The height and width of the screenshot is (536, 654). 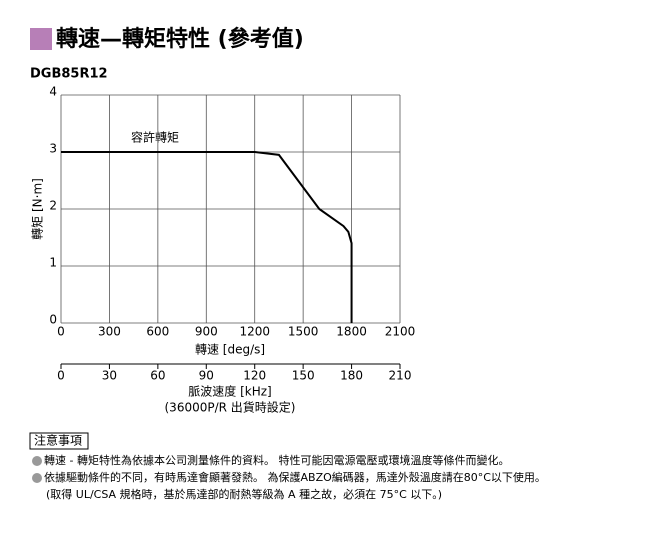 What do you see at coordinates (53, 320) in the screenshot?
I see `y-tick-label: 0` at bounding box center [53, 320].